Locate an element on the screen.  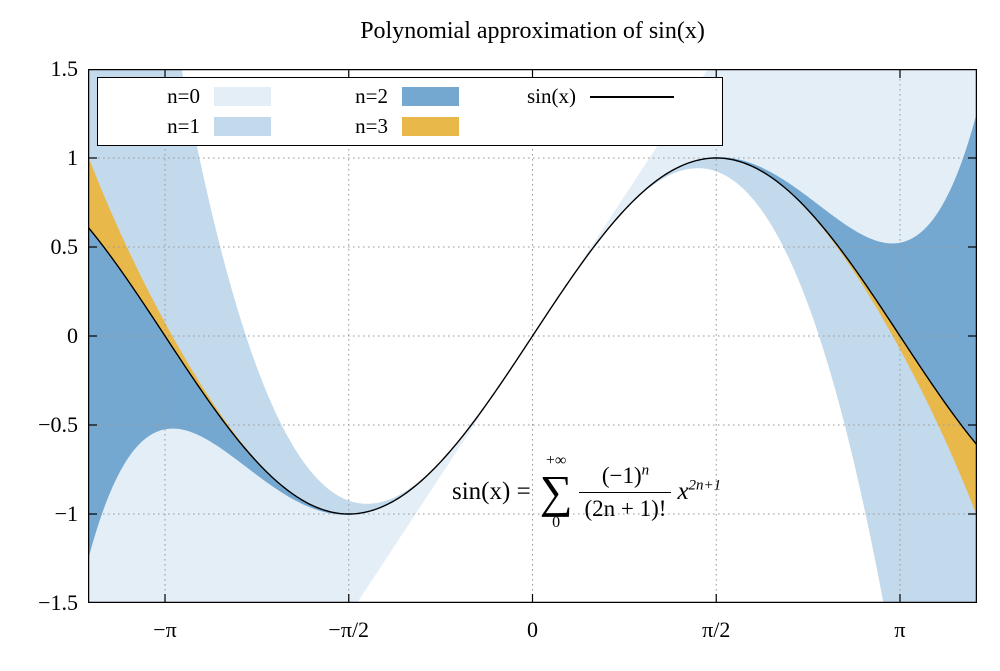
y-tick-label: 0 is located at coordinates (72, 335).